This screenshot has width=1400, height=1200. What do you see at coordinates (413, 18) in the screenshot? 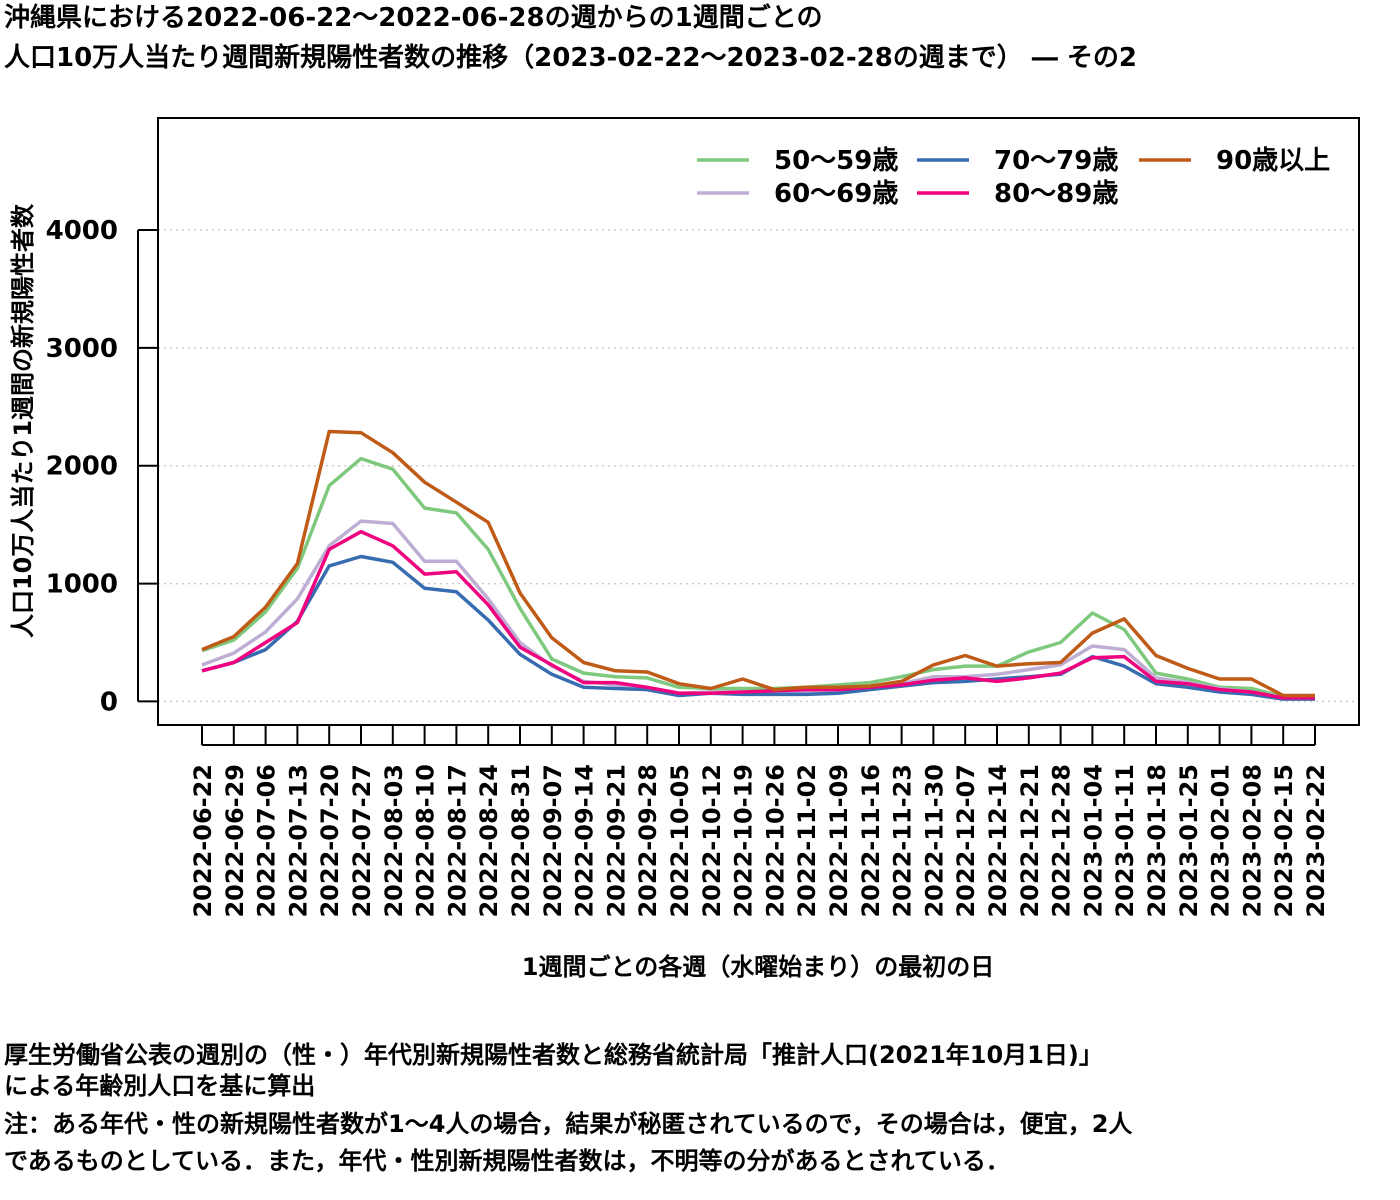
I see `chart-title-line-1: 沖縄県における2022-06-22〜2022-06-28の週からの1週間ごとの` at bounding box center [413, 18].